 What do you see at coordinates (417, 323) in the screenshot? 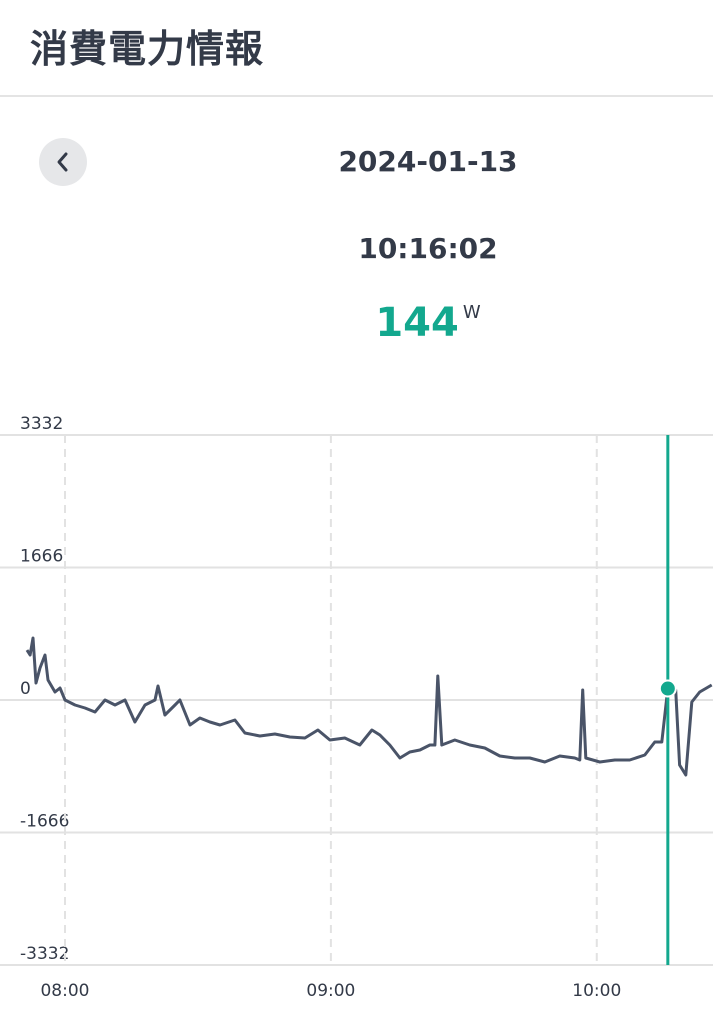
I see `power-value: 144` at bounding box center [417, 323].